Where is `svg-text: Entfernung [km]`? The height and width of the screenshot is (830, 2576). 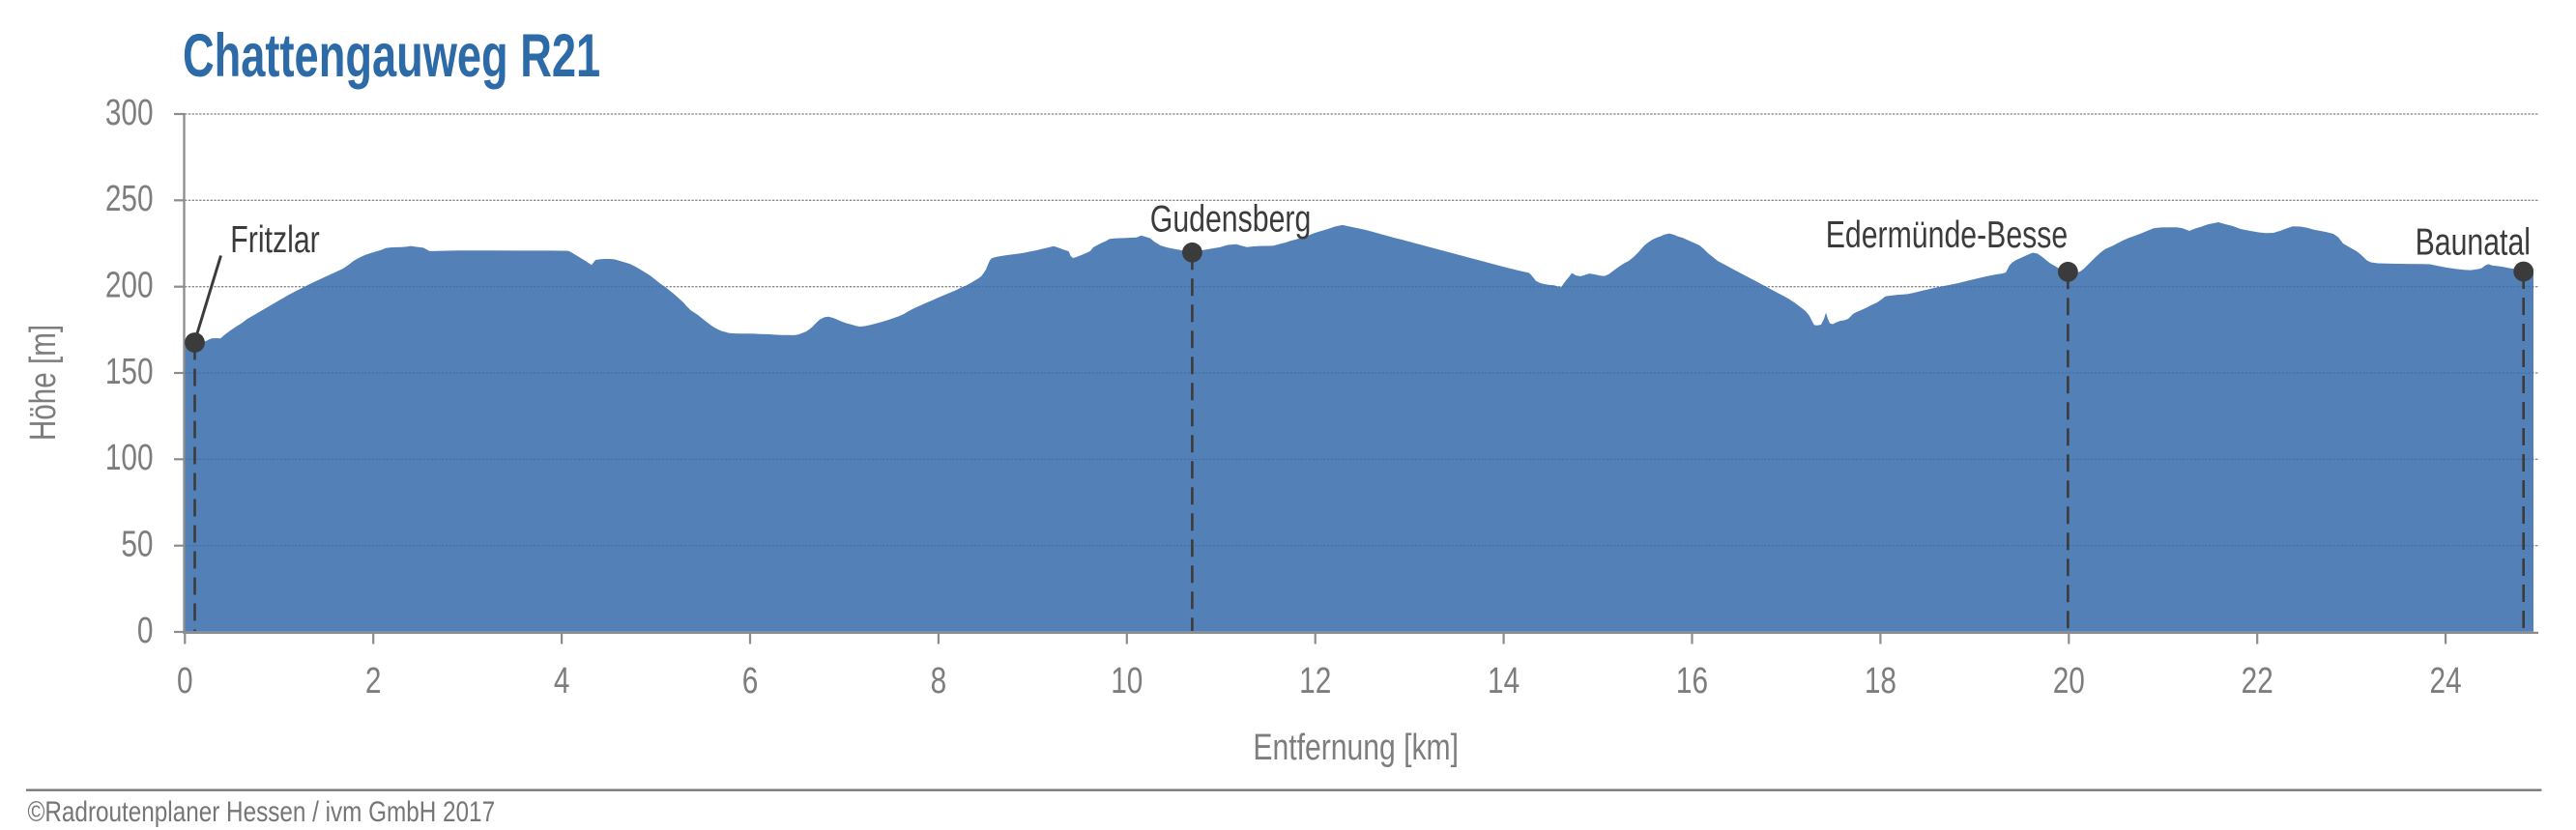 svg-text: Entfernung [km] is located at coordinates (1356, 748).